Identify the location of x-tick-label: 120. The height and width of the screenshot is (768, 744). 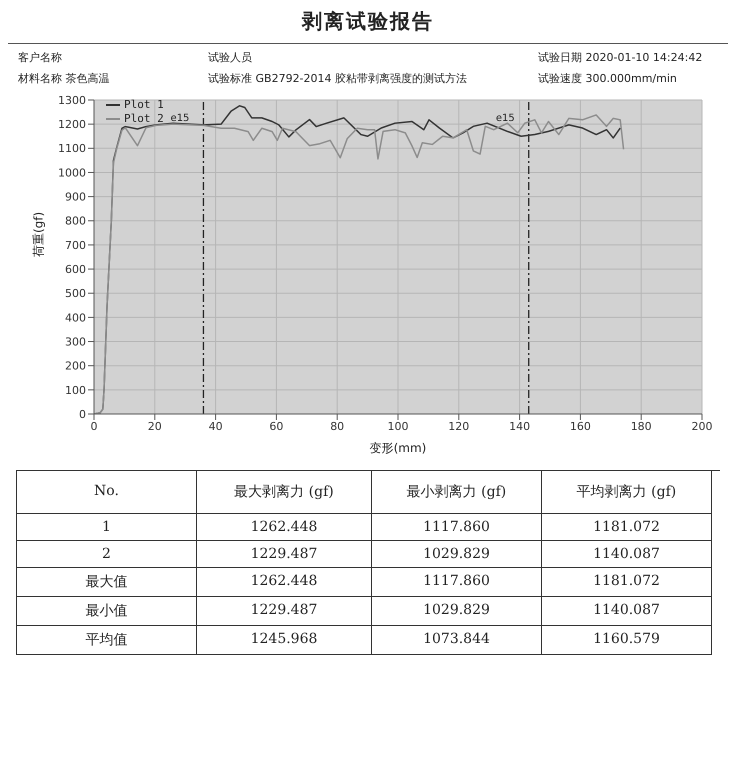
(459, 426).